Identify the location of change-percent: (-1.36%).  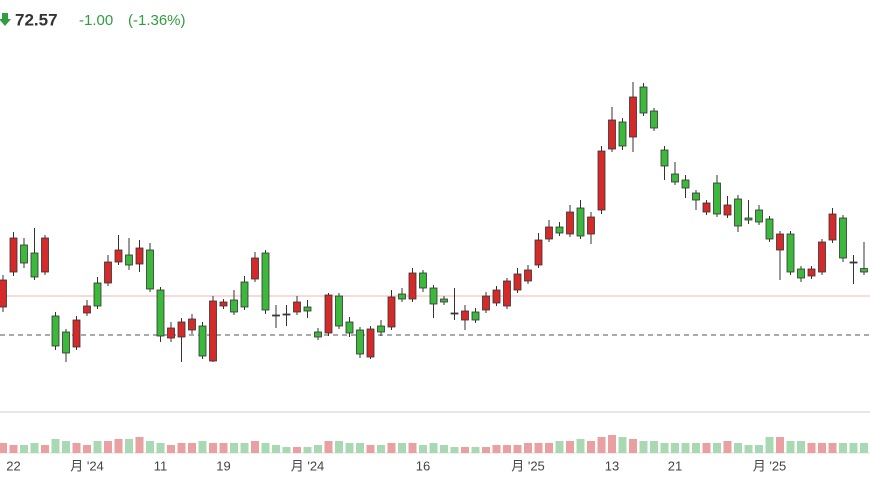
(157, 20).